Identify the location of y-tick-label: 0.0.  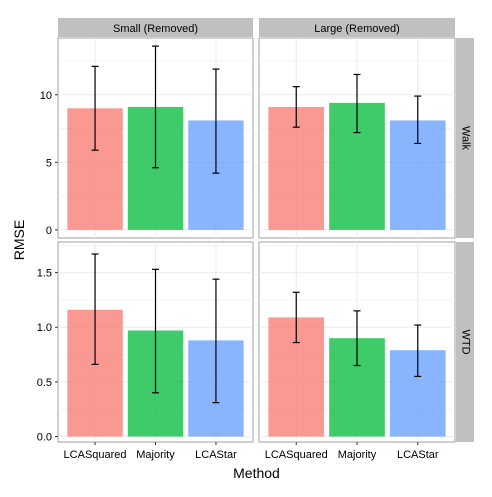
(44, 438).